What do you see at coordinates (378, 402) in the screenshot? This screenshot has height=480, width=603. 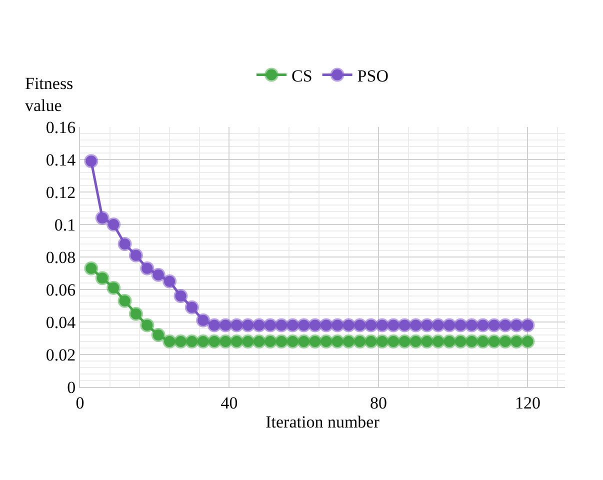 I see `x-tick-label: 80` at bounding box center [378, 402].